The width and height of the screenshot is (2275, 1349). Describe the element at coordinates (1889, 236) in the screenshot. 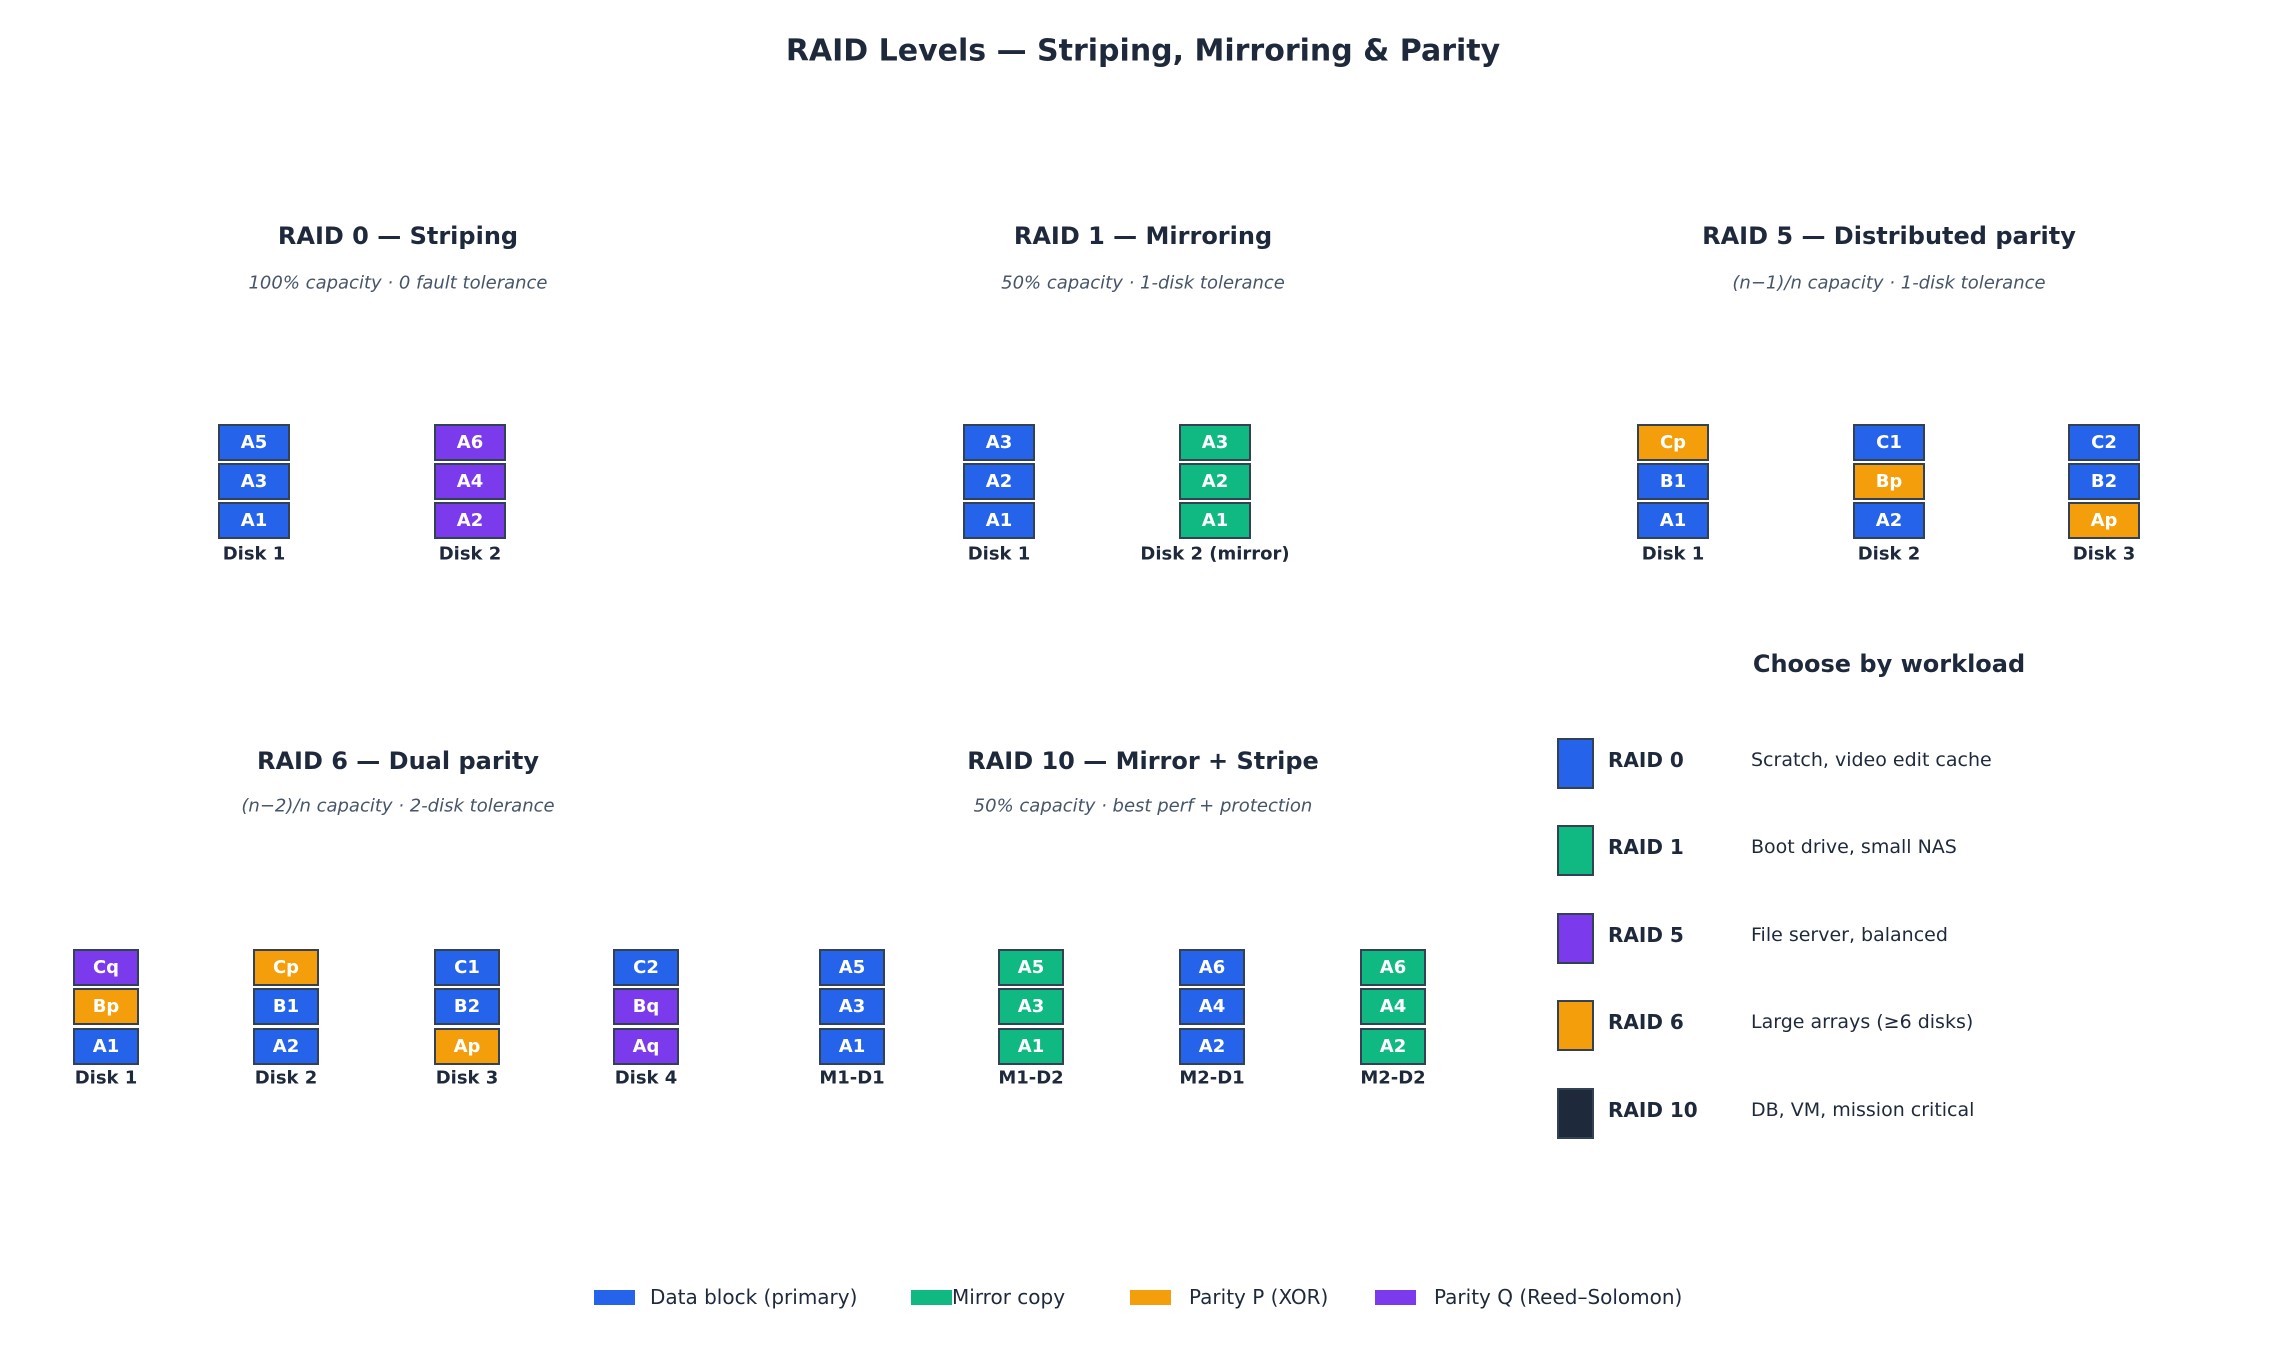

I see `panel-title: RAID 5 — Distributed parity` at that location.